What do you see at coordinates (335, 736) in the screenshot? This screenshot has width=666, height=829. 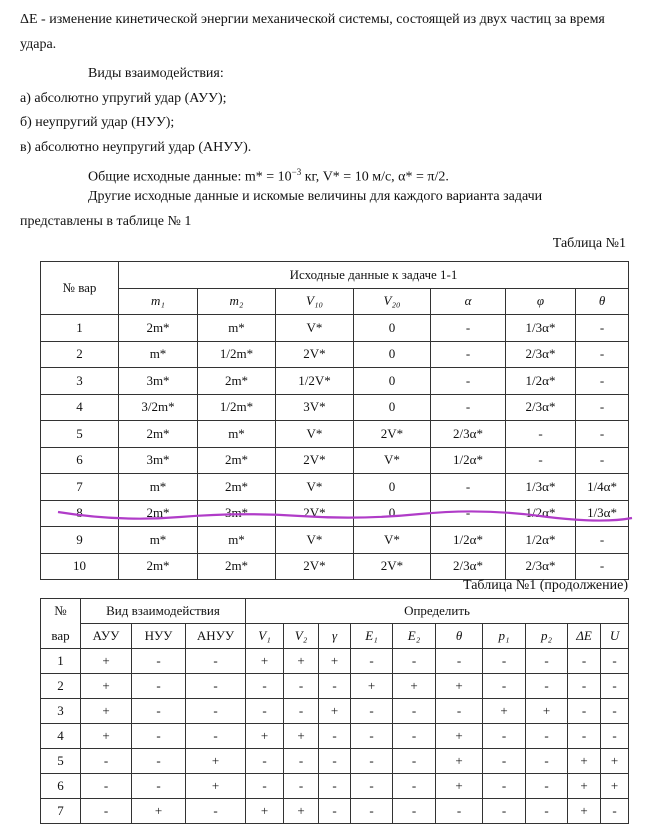 I see `table-row: 4 + - - + + - - - + - - - -` at bounding box center [335, 736].